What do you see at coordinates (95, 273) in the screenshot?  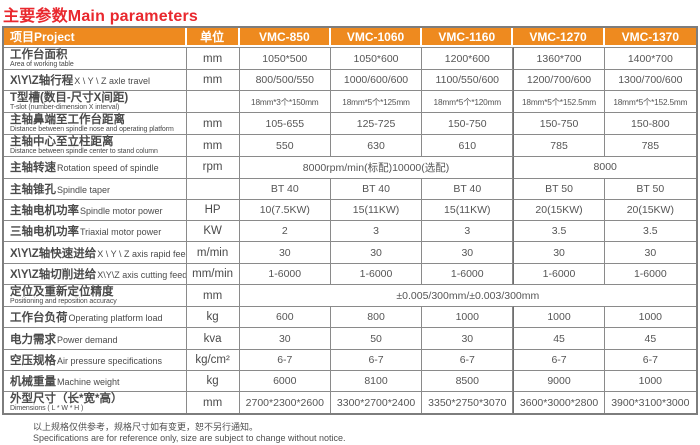 I see `row-label: X\Y\Z轴切削进给X\Y\Z axis cutting feed` at bounding box center [95, 273].